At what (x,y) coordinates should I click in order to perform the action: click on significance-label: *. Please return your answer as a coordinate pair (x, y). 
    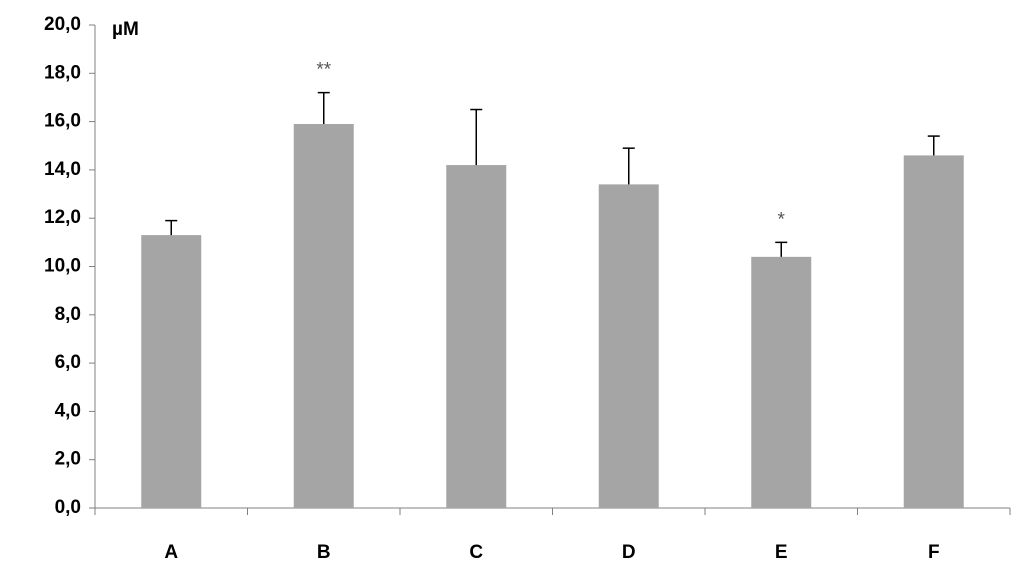
    Looking at the image, I should click on (782, 219).